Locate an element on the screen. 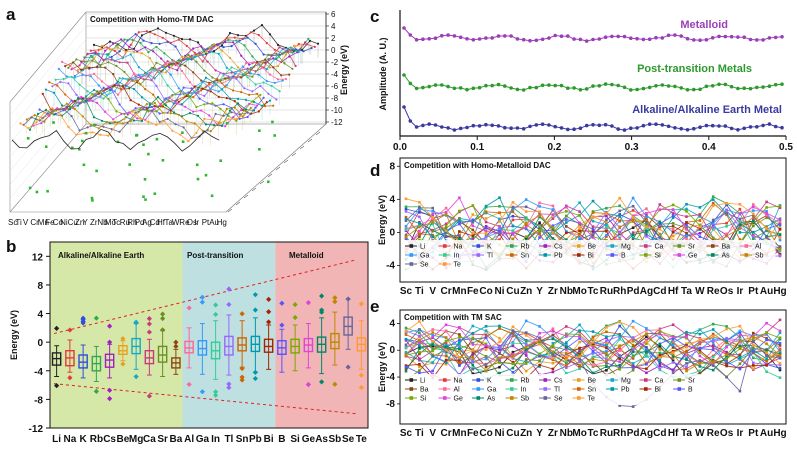 This screenshot has height=452, width=797. floor-edge-back is located at coordinates (276, 168).